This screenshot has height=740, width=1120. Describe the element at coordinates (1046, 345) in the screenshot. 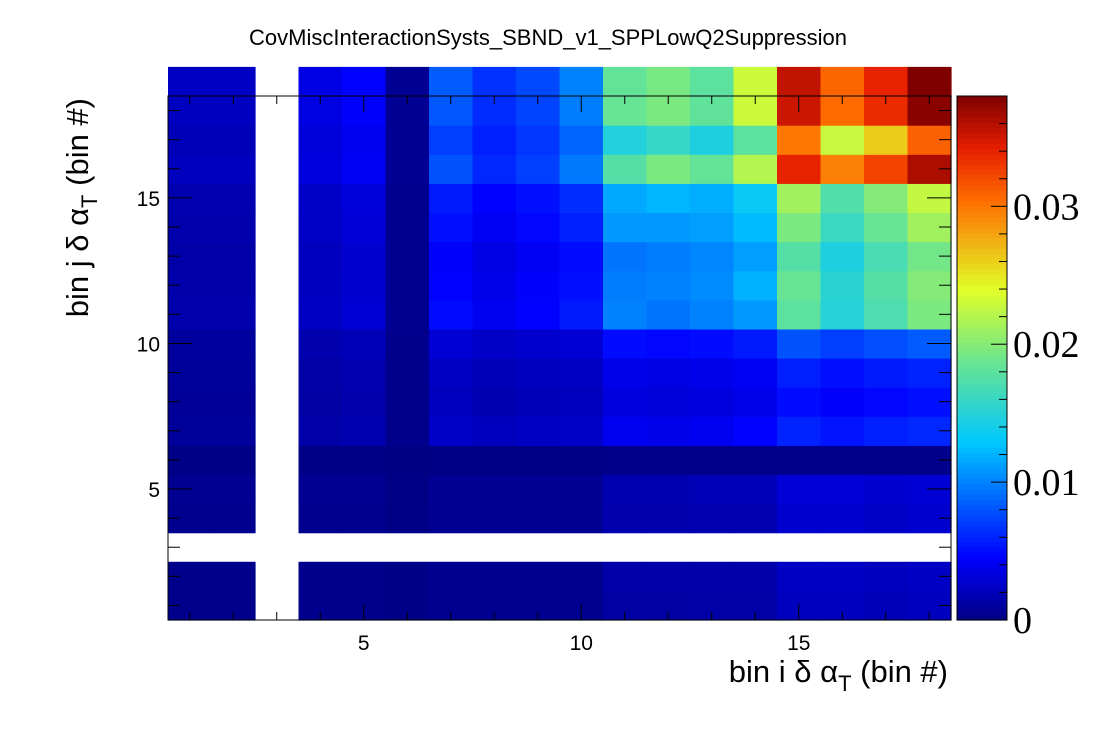

I see `z-tick-label: 0.02` at that location.